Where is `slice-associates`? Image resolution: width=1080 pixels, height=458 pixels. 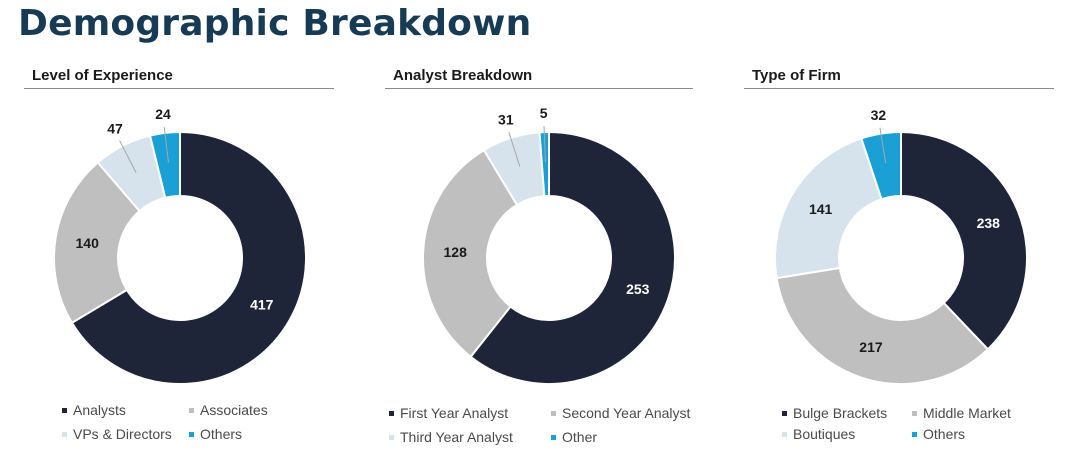 slice-associates is located at coordinates (97, 243).